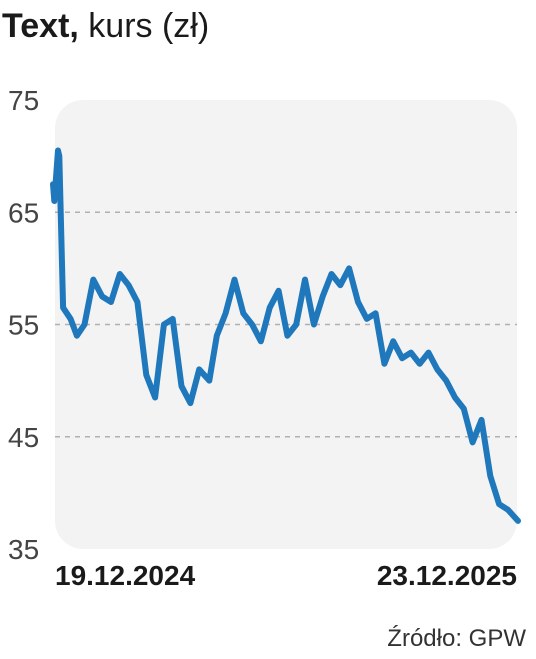  I want to click on y-tick-labels: 35 45 55 65 75, so click(23, 325).